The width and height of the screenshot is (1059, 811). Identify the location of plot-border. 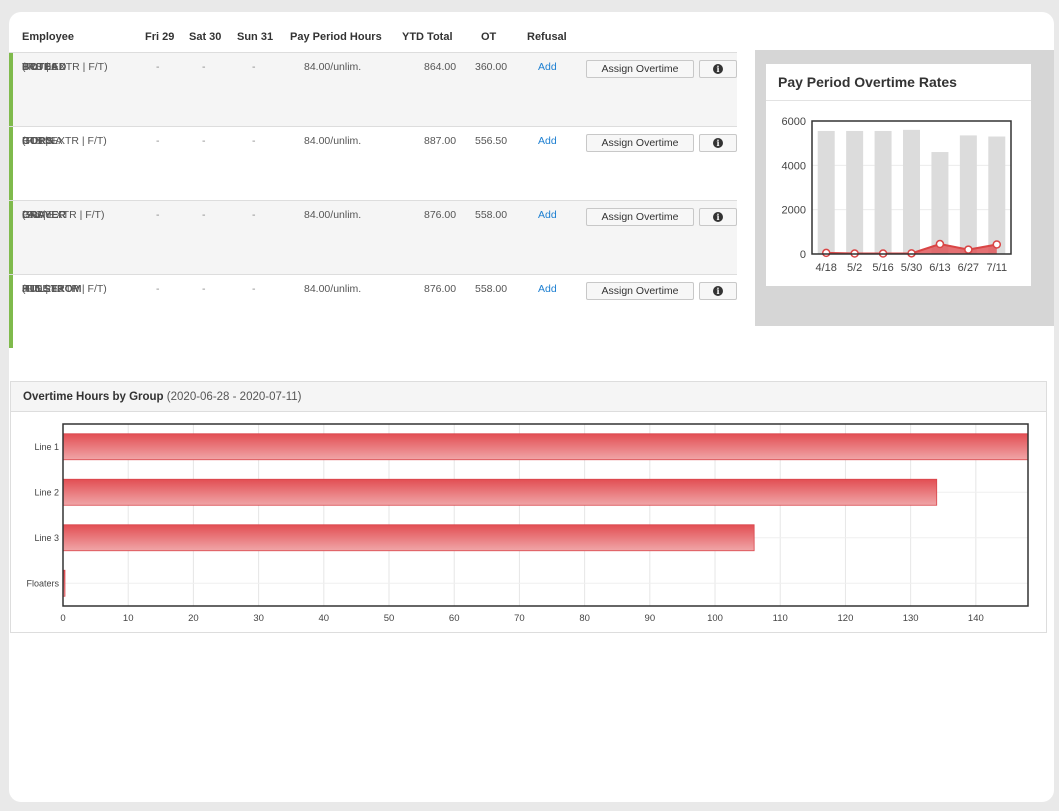
(911, 187).